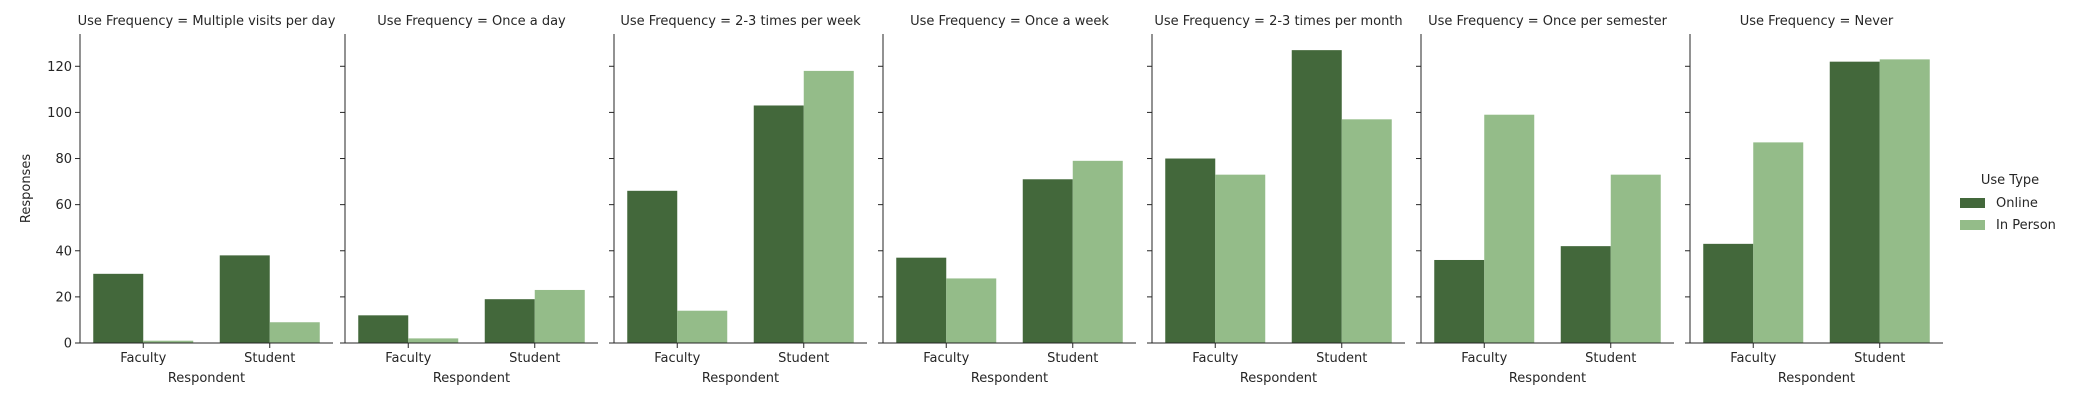 The width and height of the screenshot is (2073, 400). I want to click on panel-title: Use Frequency = 2-3 times per month, so click(1278, 21).